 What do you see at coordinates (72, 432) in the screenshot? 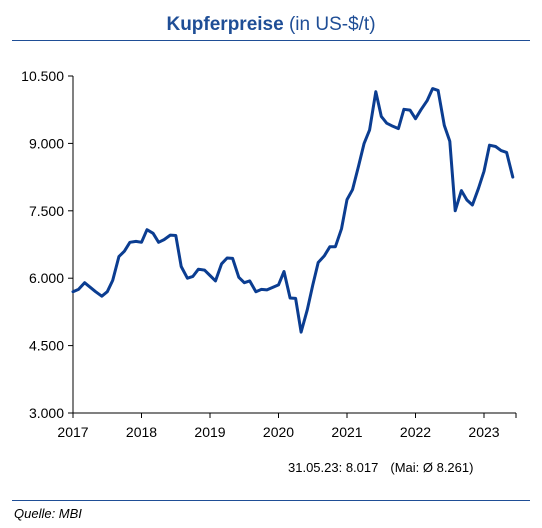
I see `x-tick-label: 2017` at bounding box center [72, 432].